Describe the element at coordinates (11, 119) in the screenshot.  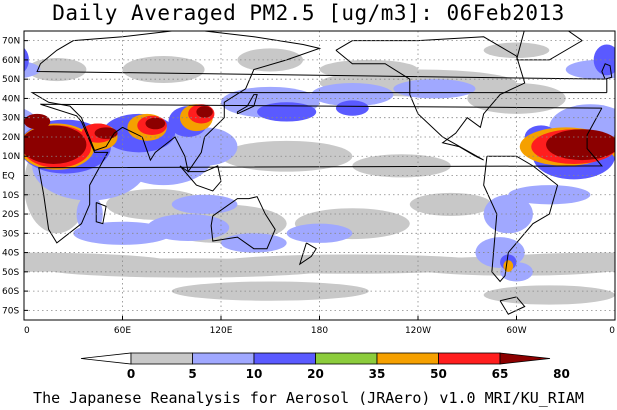
I see `lat-tick-label: 30N` at that location.